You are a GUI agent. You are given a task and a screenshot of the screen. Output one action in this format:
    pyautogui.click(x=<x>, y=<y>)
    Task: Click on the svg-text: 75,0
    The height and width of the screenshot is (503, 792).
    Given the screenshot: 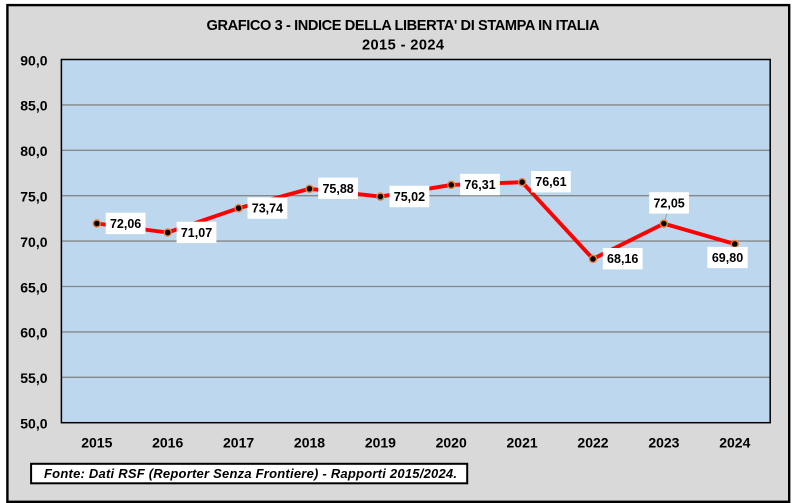 What is the action you would take?
    pyautogui.click(x=33, y=197)
    